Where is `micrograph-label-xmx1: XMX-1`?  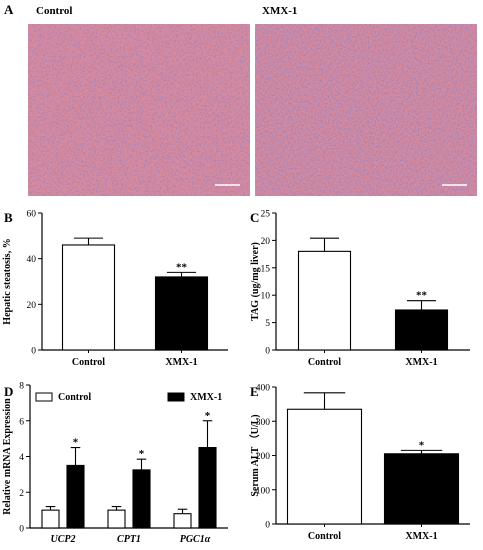
micrograph-label-xmx1: XMX-1 is located at coordinates (279, 11).